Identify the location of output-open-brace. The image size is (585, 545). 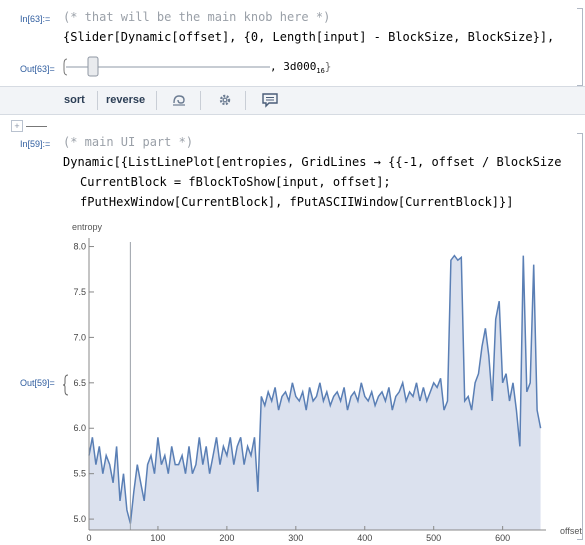
(65, 385).